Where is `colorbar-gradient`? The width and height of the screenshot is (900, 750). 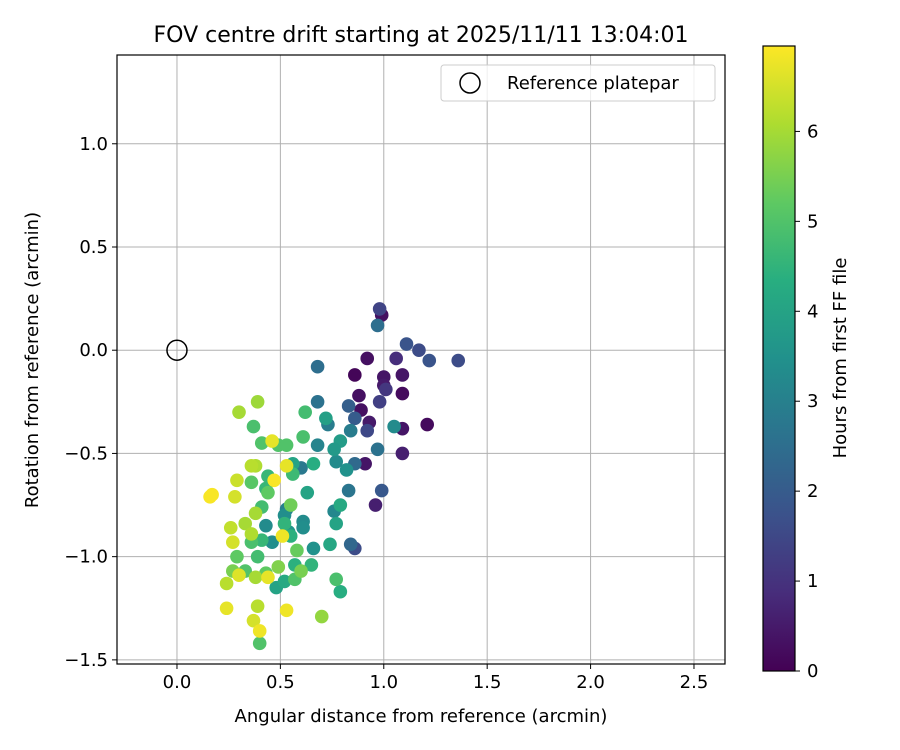
colorbar-gradient is located at coordinates (779, 358).